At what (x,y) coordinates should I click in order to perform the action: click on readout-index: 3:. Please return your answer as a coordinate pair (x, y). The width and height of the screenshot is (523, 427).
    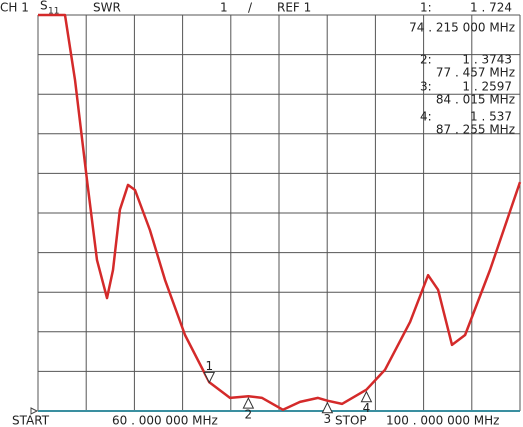
    Looking at the image, I should click on (426, 87).